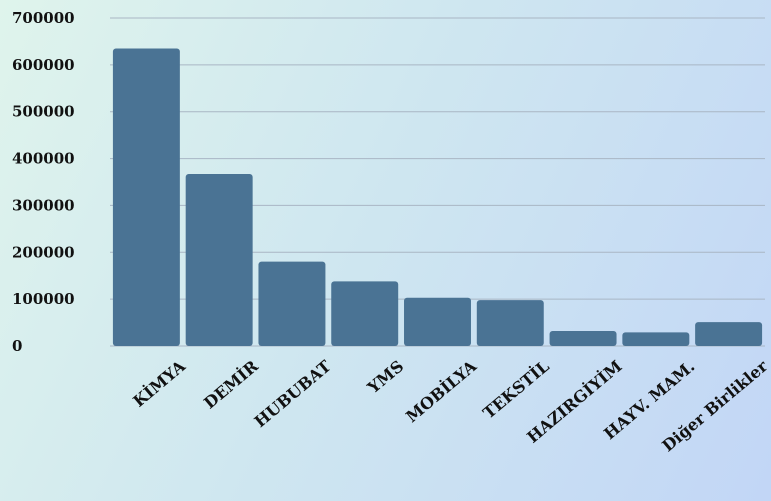 Image resolution: width=771 pixels, height=501 pixels. Describe the element at coordinates (43, 252) in the screenshot. I see `y-tick-label: 200000` at that location.